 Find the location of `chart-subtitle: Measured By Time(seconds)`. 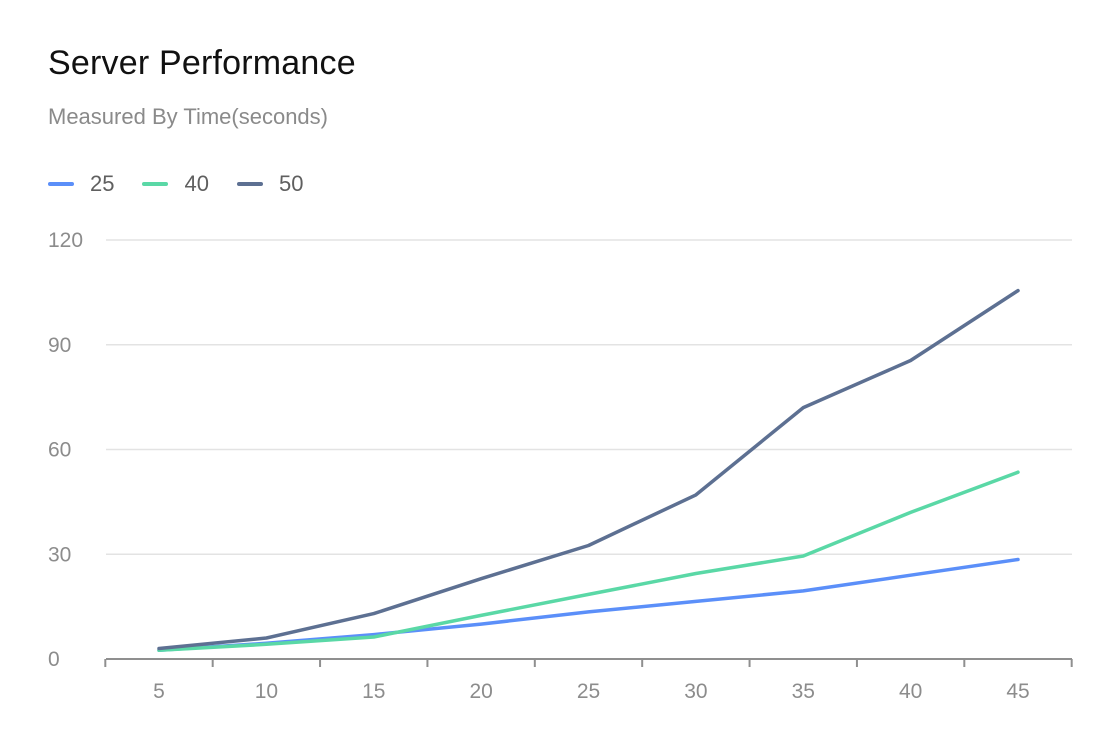

chart-subtitle: Measured By Time(seconds) is located at coordinates (188, 116).